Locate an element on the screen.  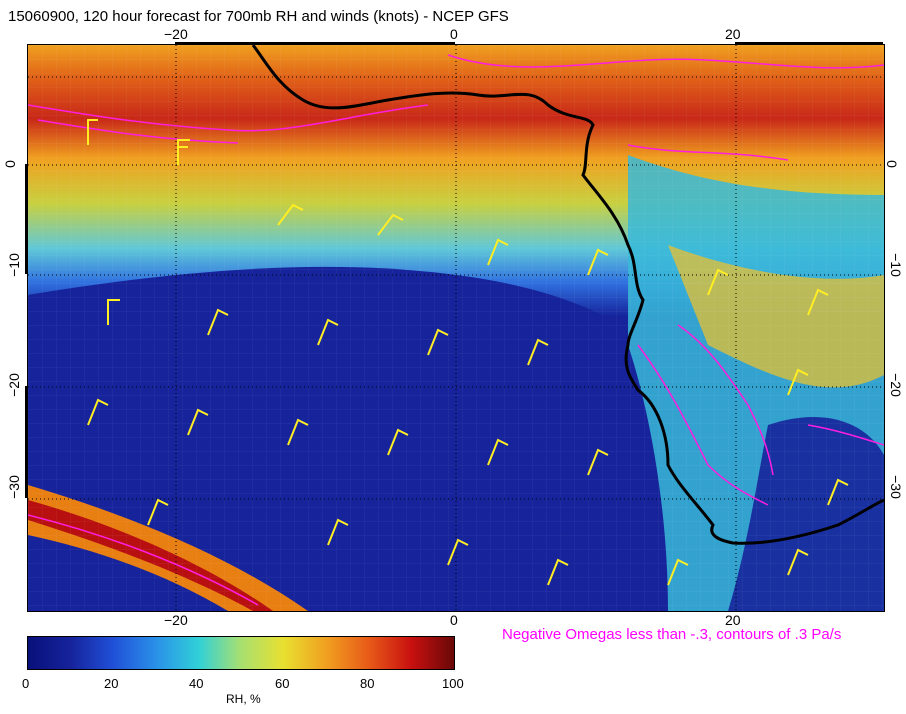
left-lat-tick-label: −30 is located at coordinates (13, 487).